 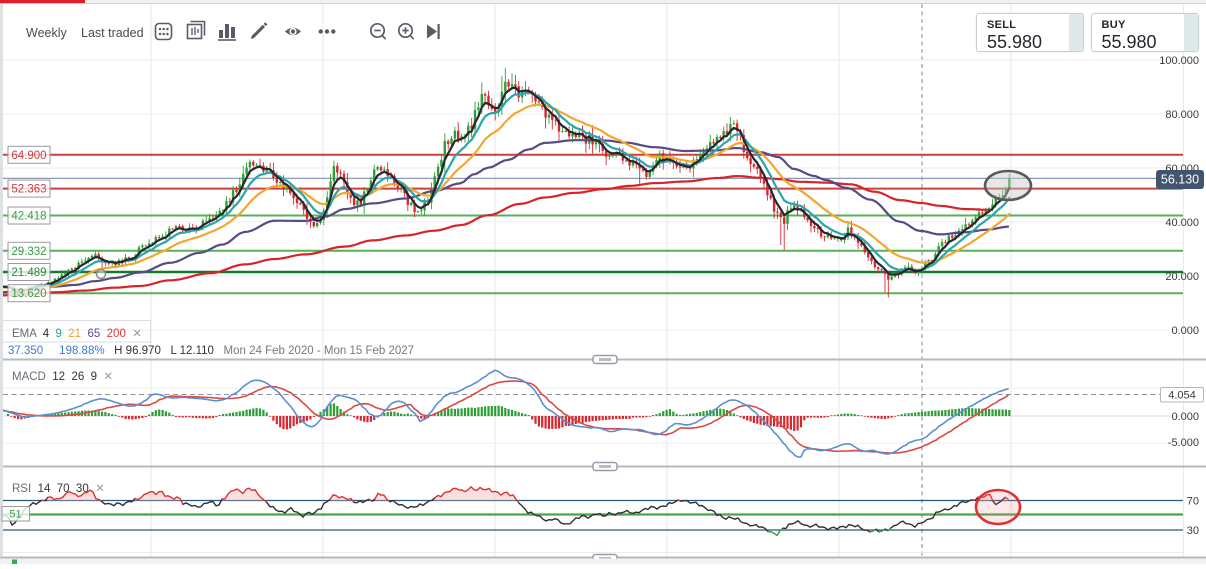 I want to click on svg-text: 29.332, so click(x=28, y=252).